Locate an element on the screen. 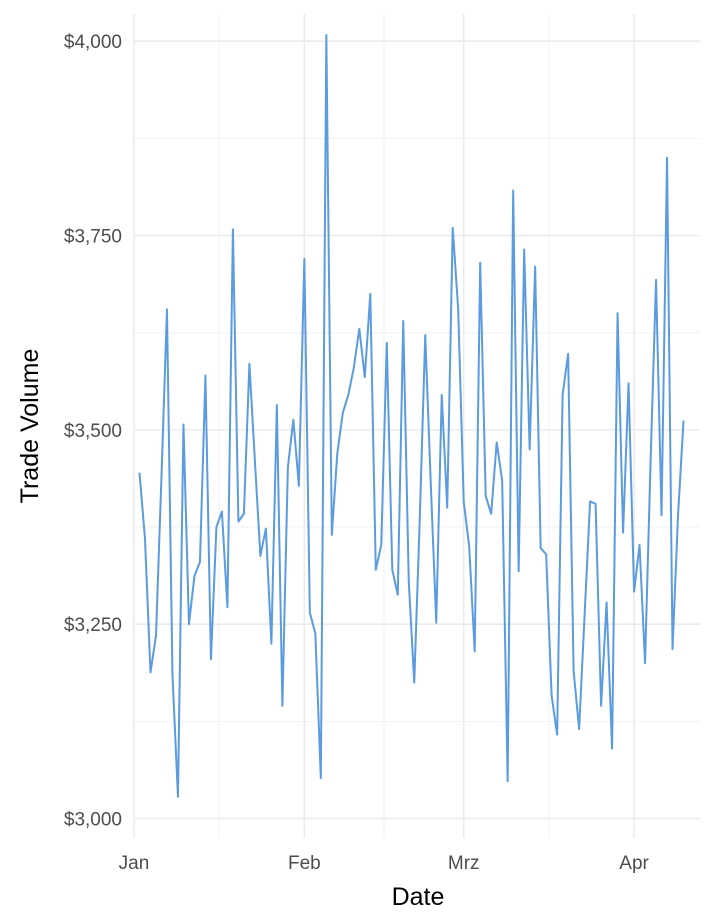 This screenshot has width=720, height=921. y-tick-label: $3,500 is located at coordinates (93, 431).